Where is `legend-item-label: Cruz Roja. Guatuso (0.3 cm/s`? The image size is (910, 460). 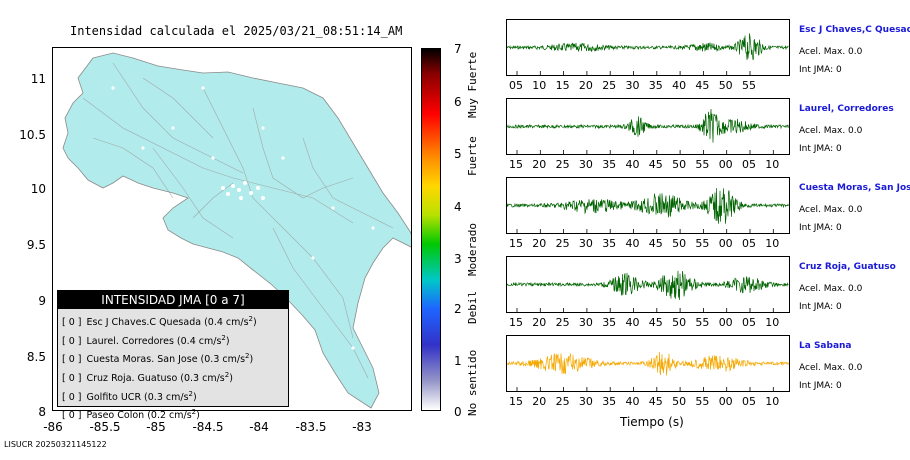 legend-item-label: Cruz Roja. Guatuso (0.3 cm/s is located at coordinates (155, 379).